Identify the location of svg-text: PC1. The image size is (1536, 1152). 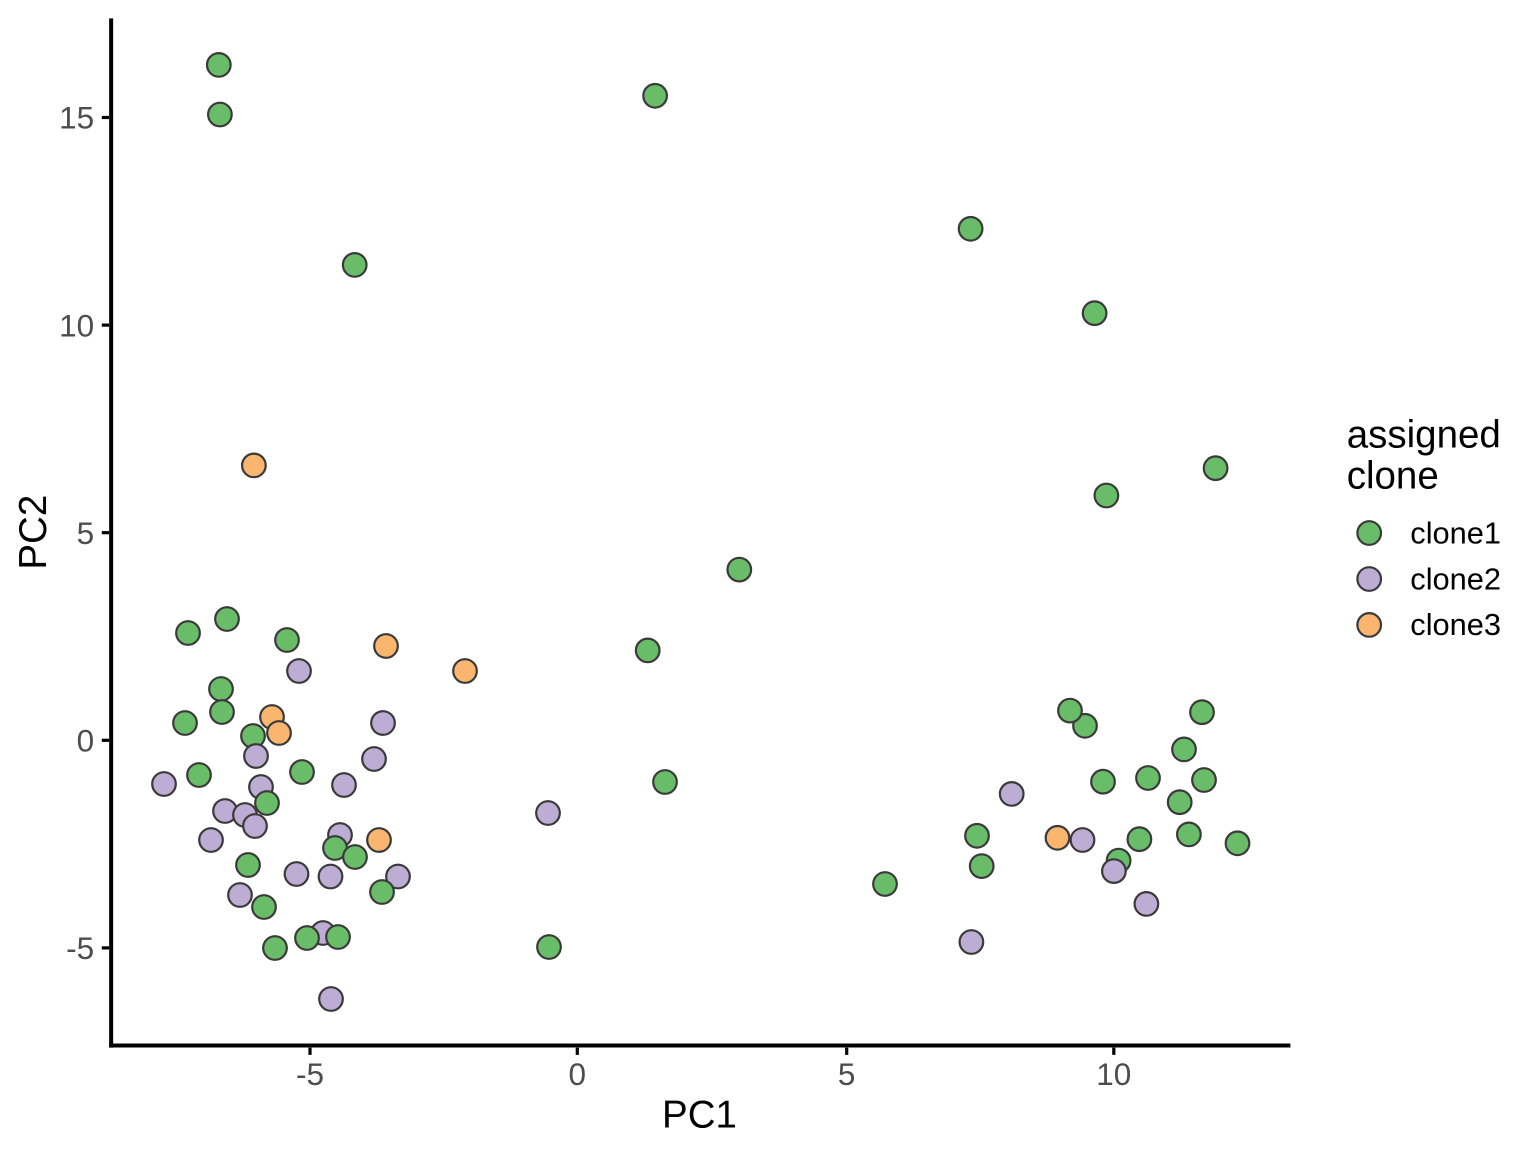
(699, 1114).